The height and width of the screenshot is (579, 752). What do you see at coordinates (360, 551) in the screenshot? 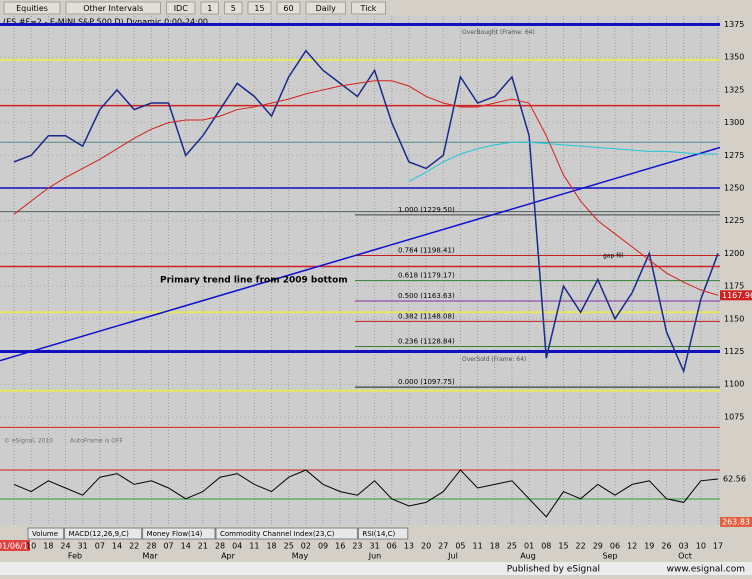
I see `x-axis-area` at bounding box center [360, 551].